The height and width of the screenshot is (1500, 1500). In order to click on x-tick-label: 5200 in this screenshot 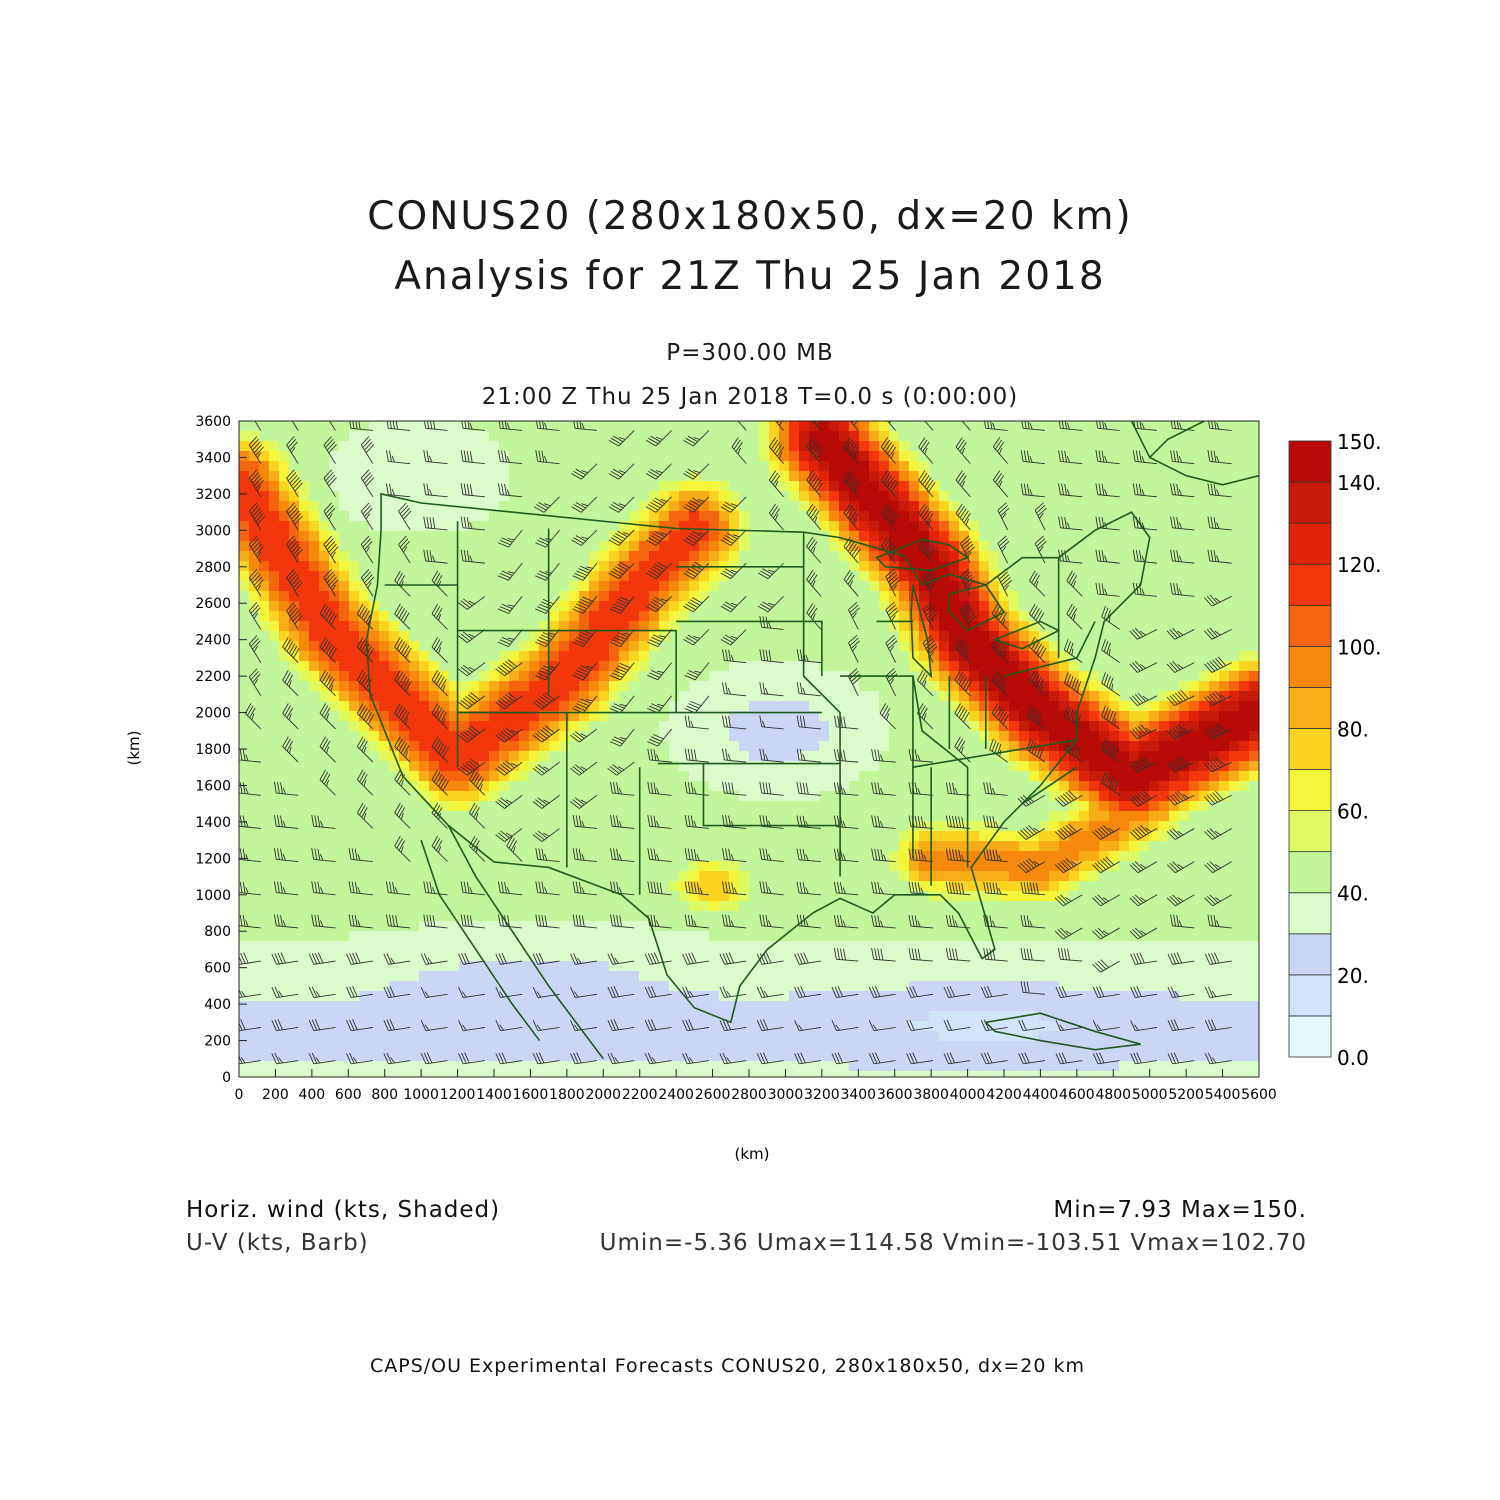, I will do `click(1186, 1095)`.